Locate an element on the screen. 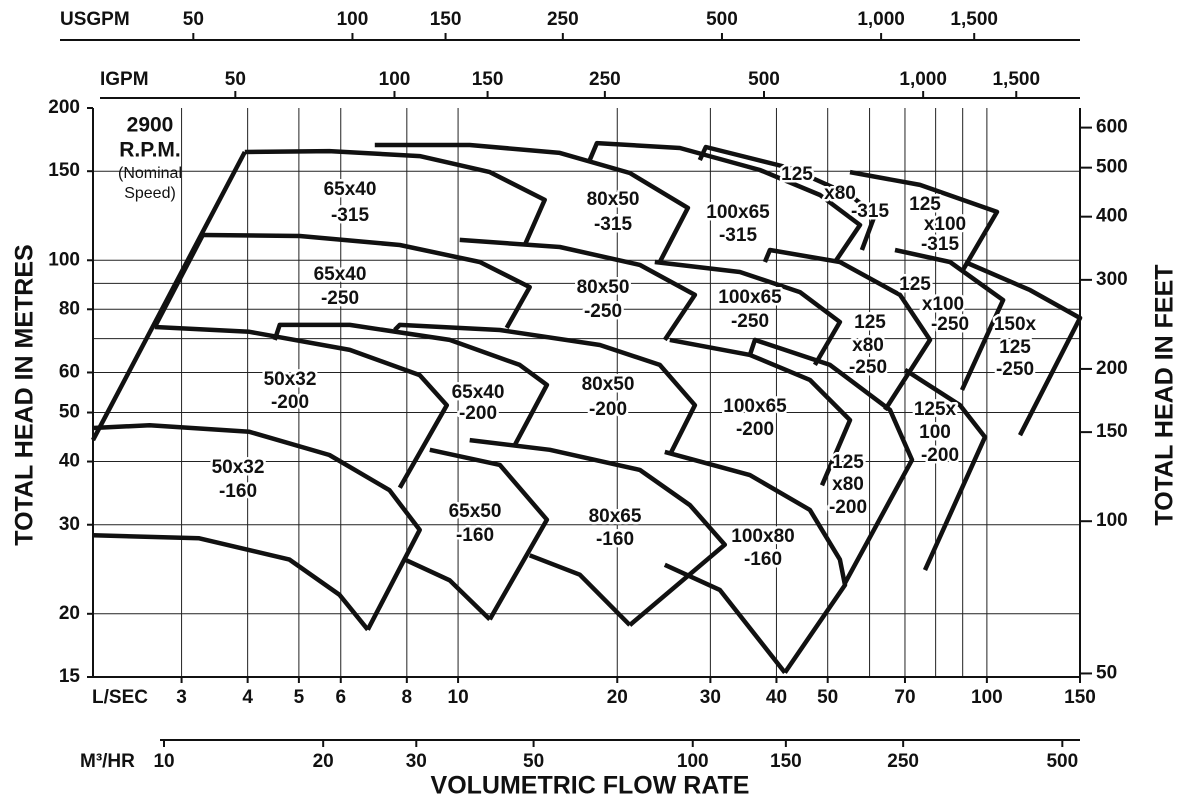 The height and width of the screenshot is (806, 1189). tile-label: 100x80 is located at coordinates (762, 536).